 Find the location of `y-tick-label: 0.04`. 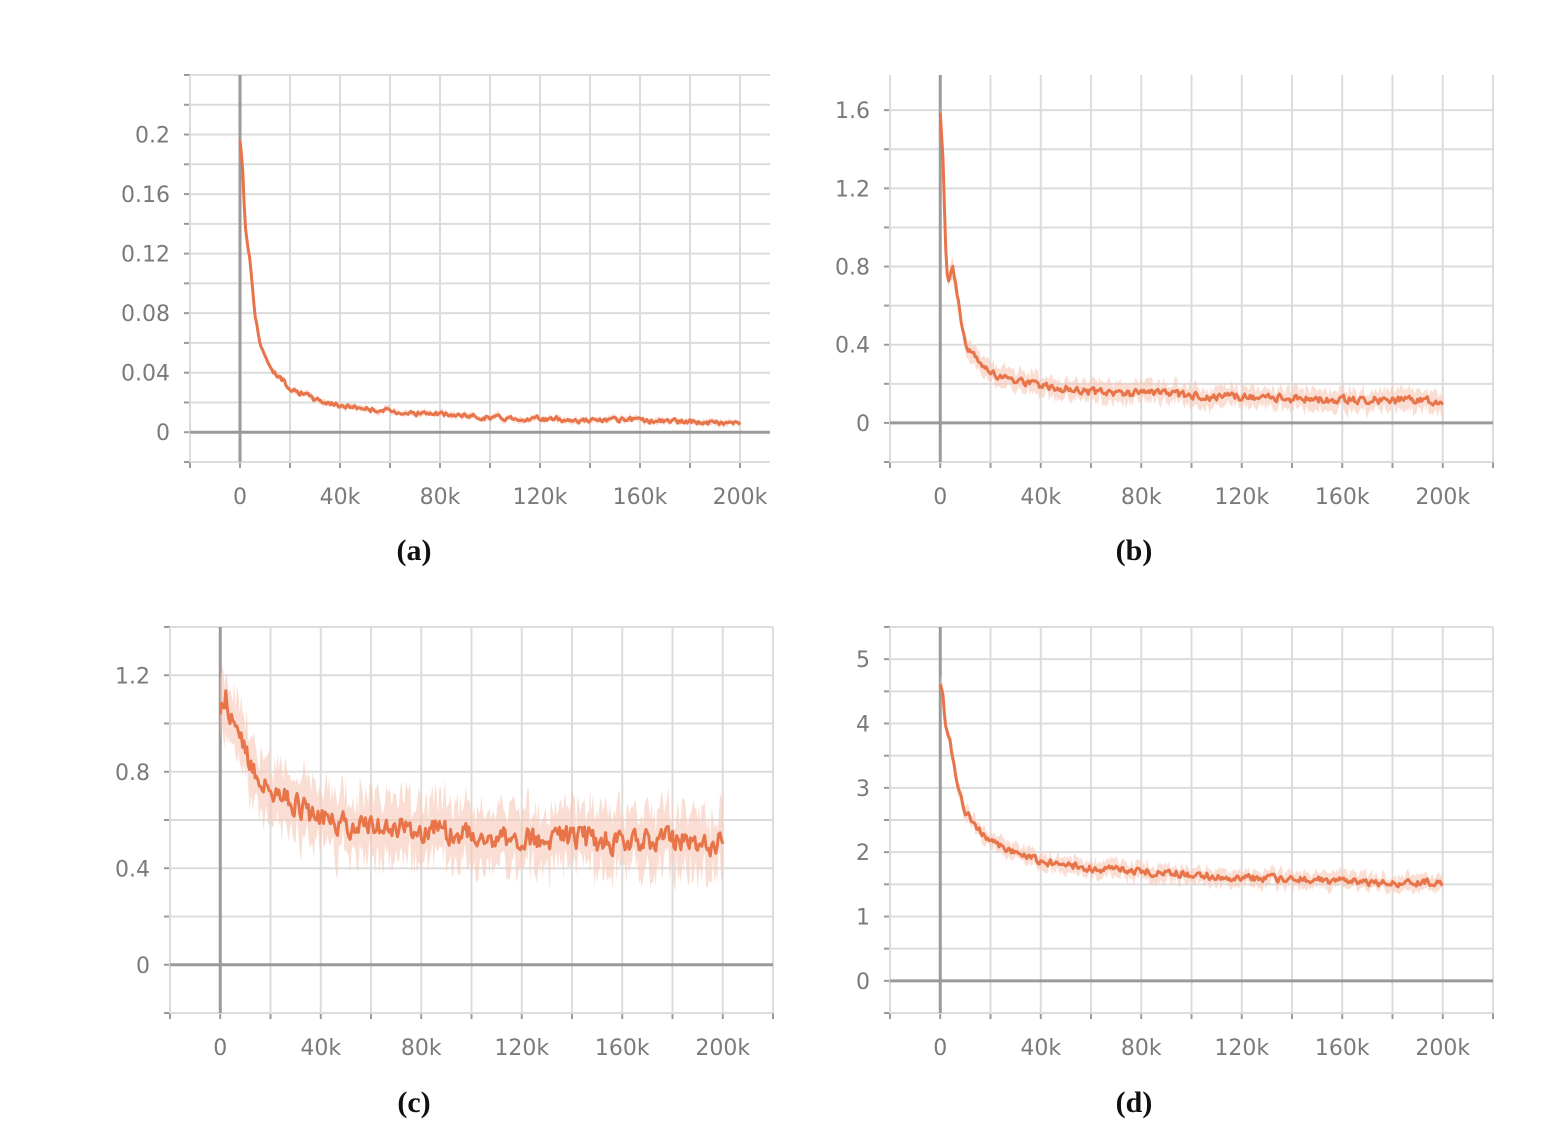

y-tick-label: 0.04 is located at coordinates (145, 374).